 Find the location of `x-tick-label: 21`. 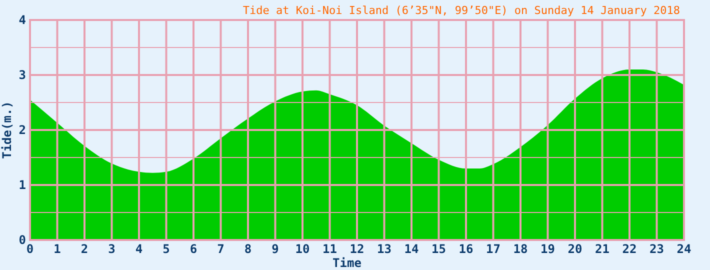

x-tick-label: 21 is located at coordinates (602, 249).